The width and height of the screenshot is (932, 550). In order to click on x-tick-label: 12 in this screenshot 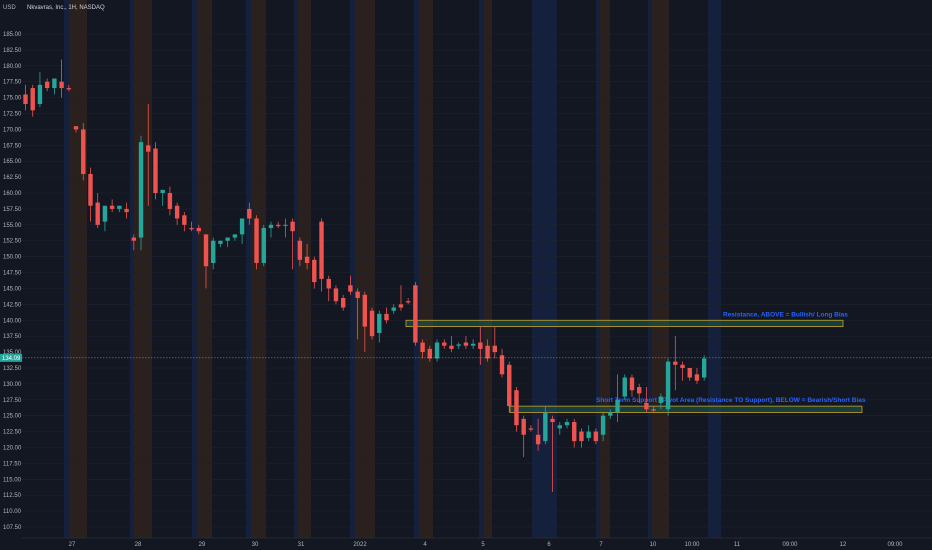, I will do `click(843, 545)`.